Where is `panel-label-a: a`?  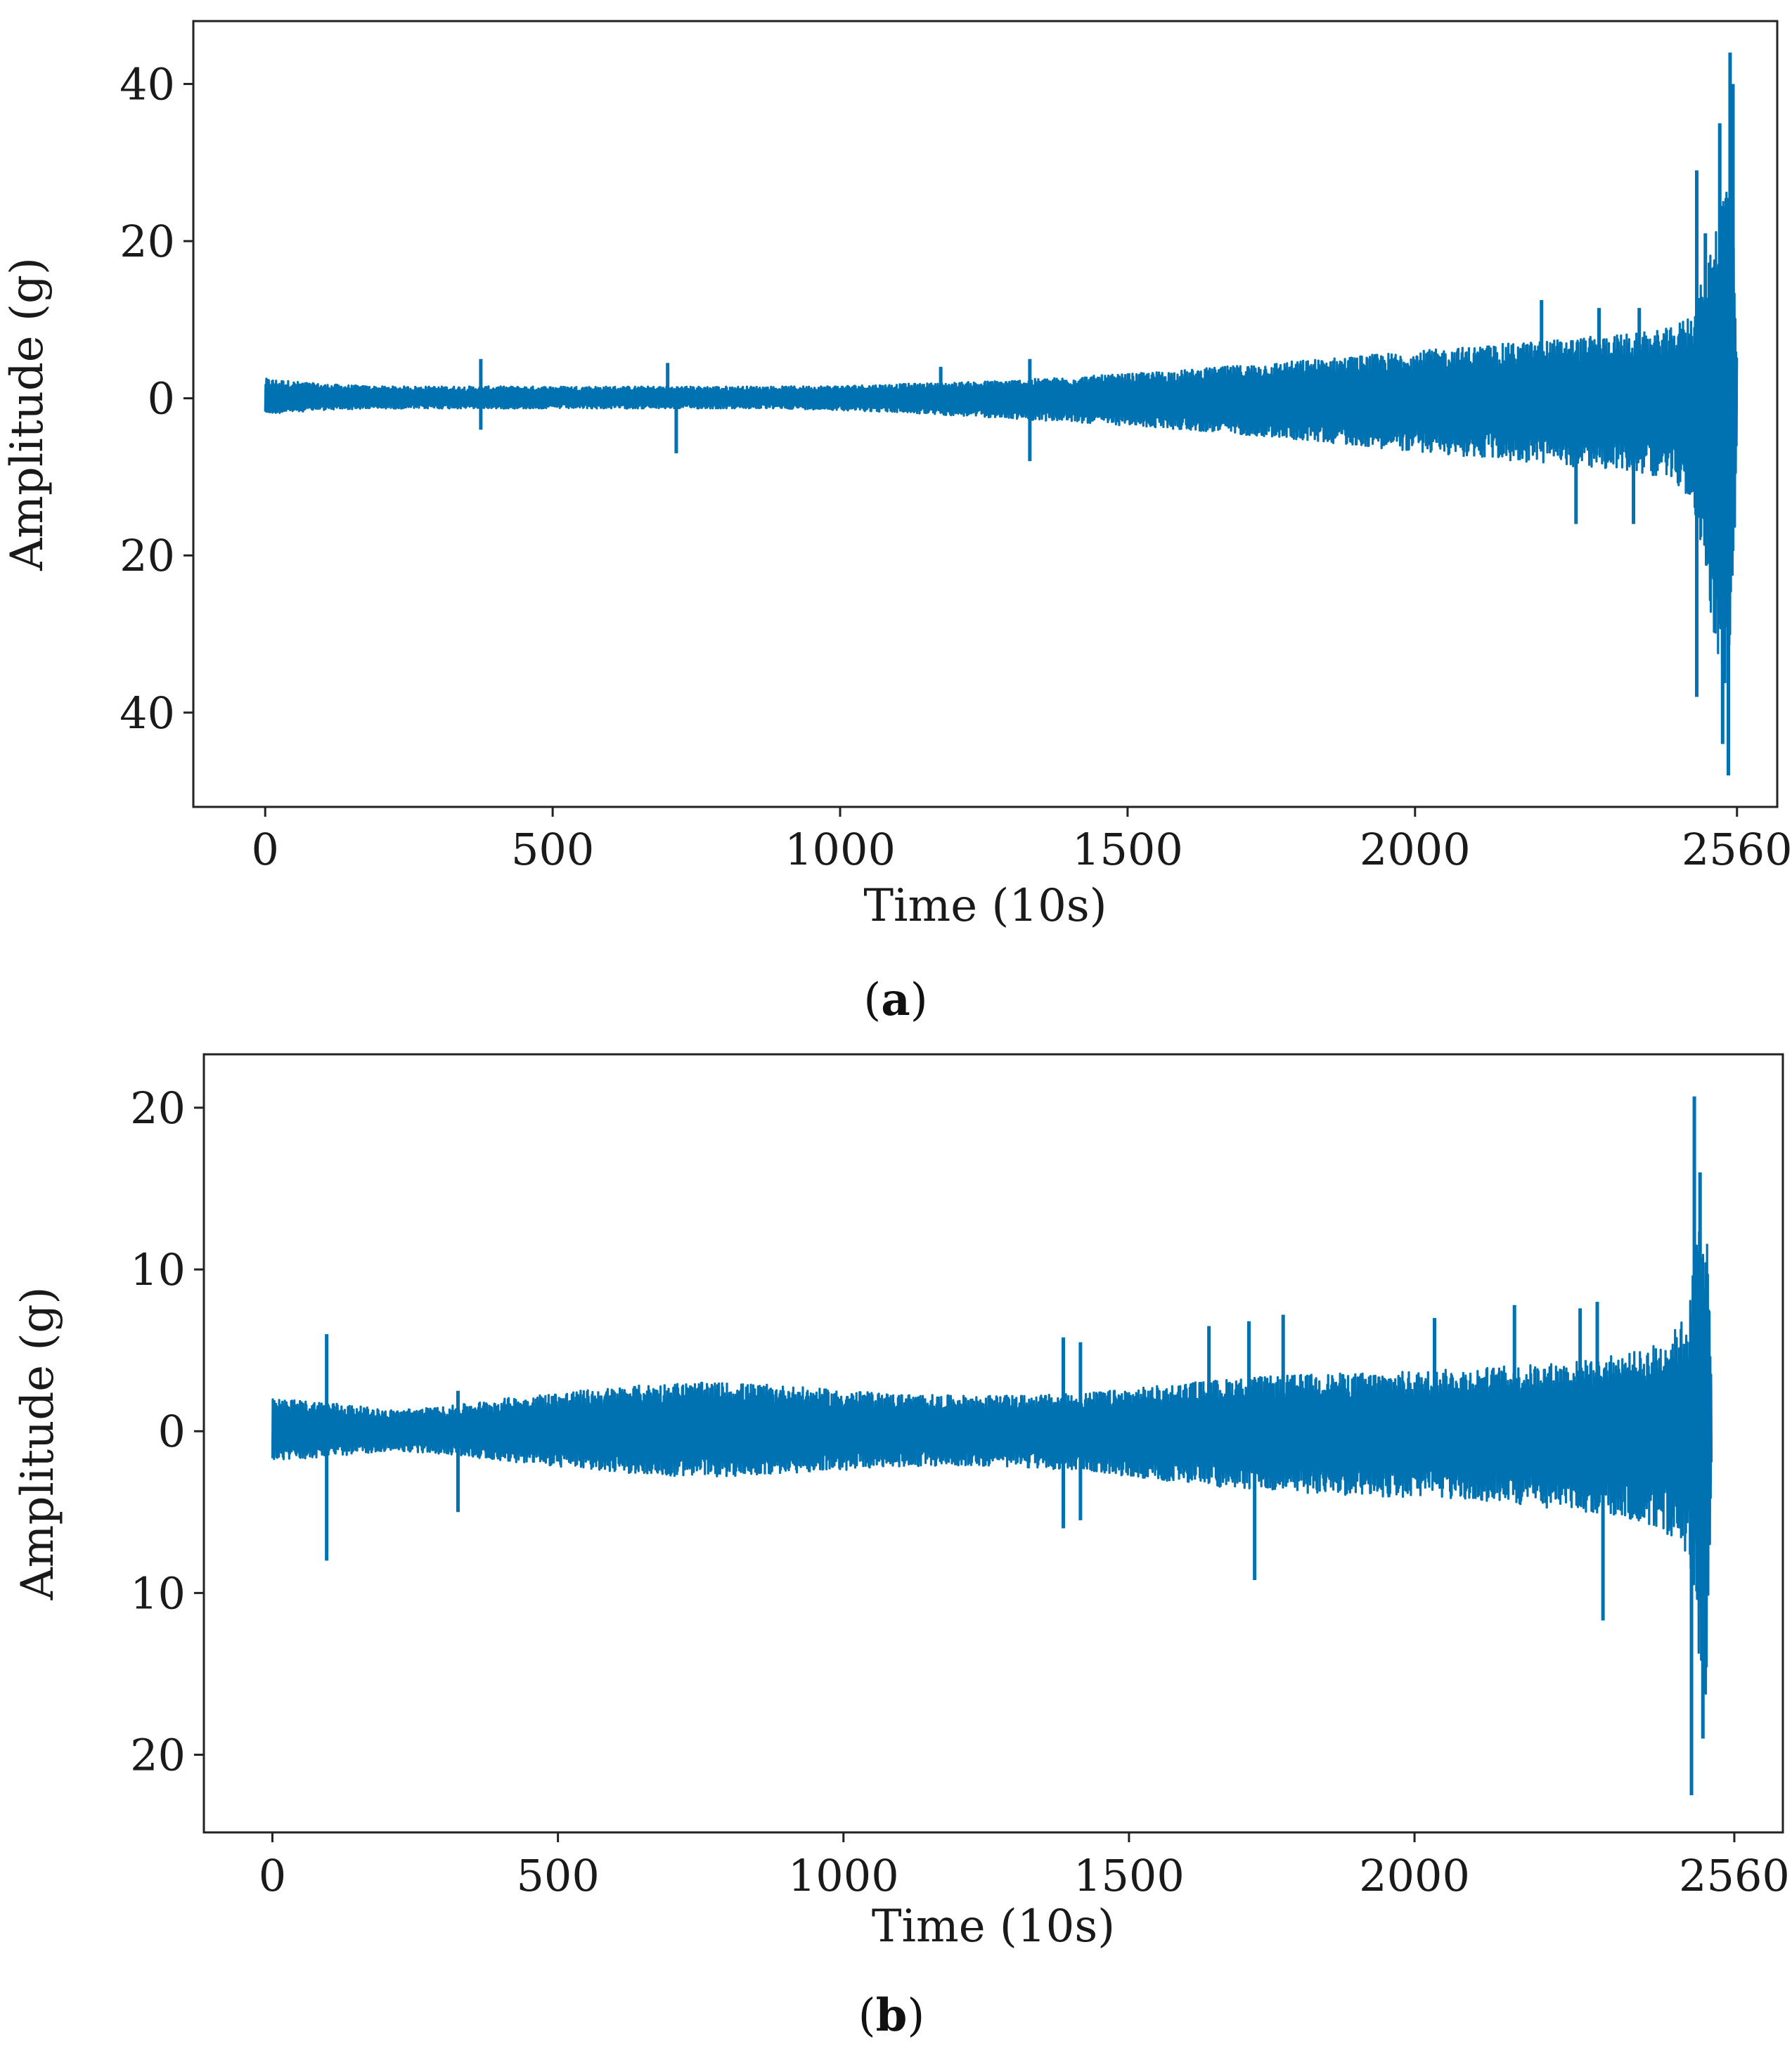
panel-label-a: a is located at coordinates (895, 999).